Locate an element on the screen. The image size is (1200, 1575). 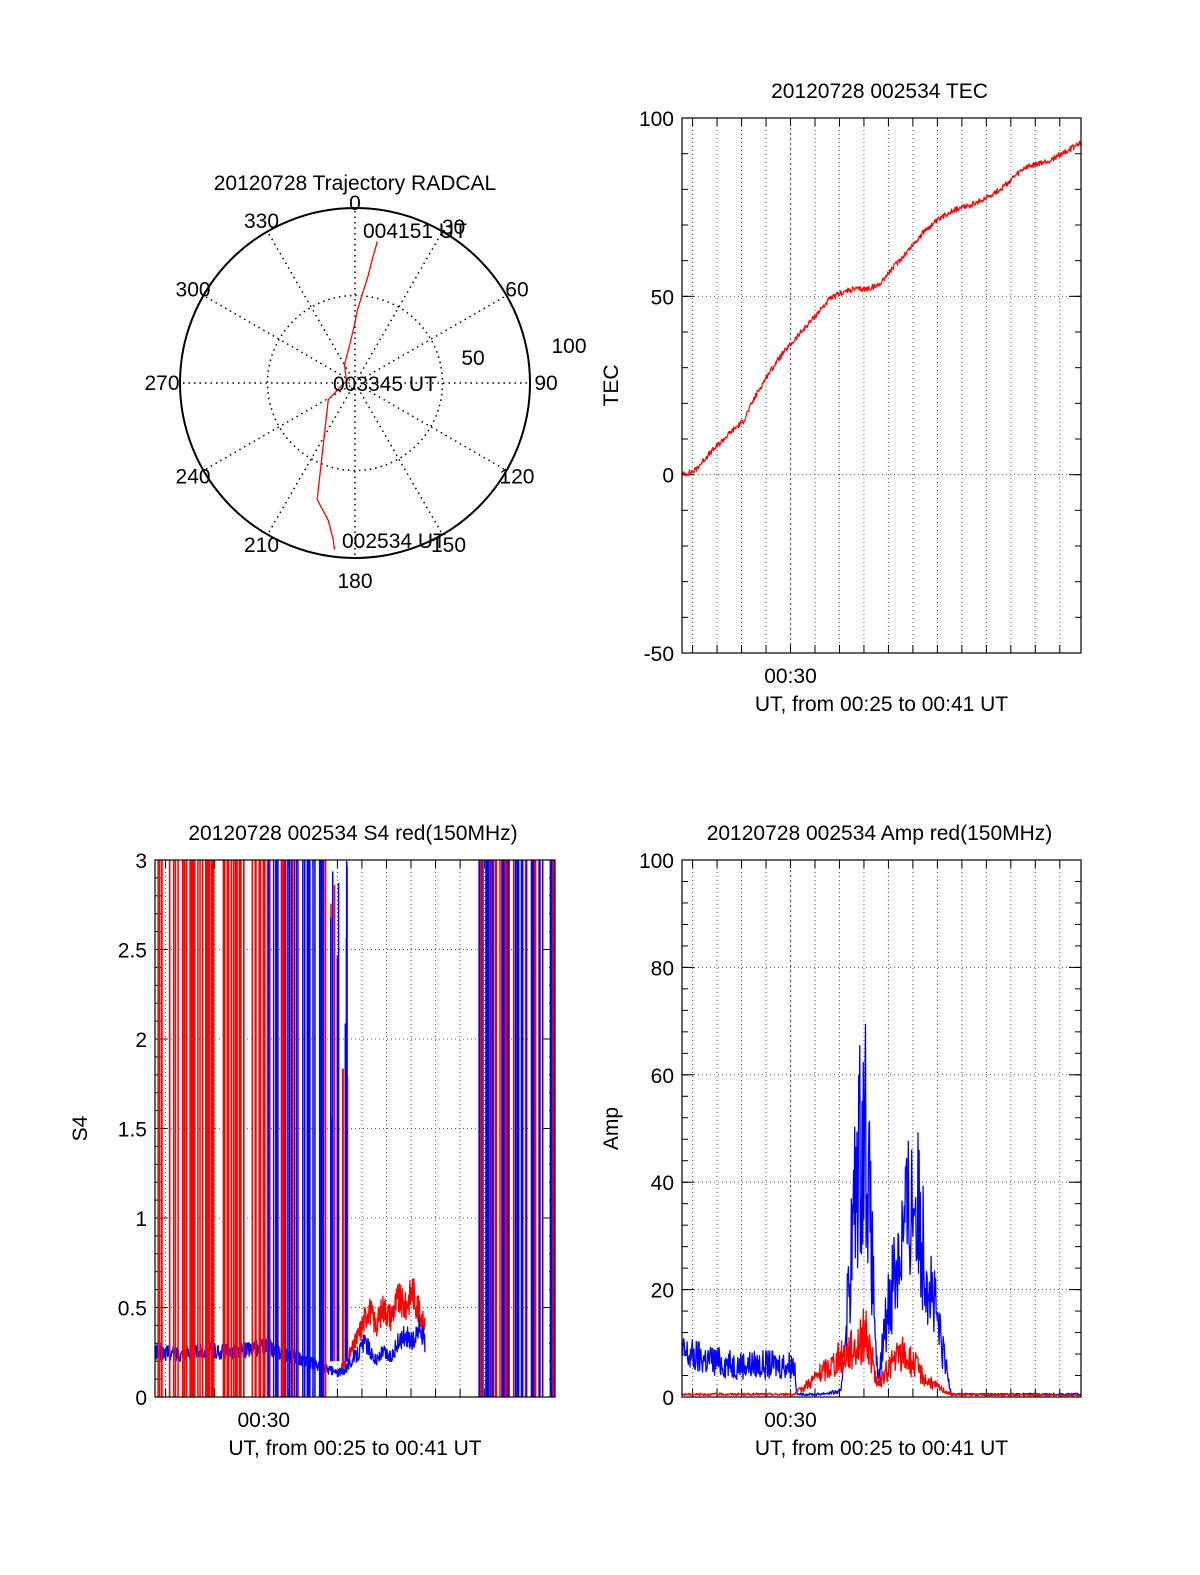
y-tick-label: 50 is located at coordinates (662, 297).